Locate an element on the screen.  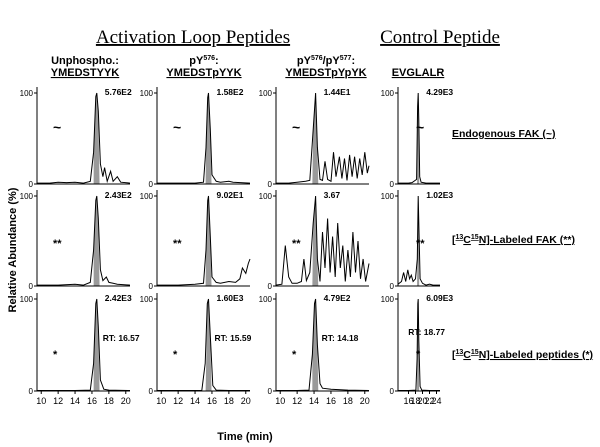
intensity-label: 9.02E1 is located at coordinates (229, 195).